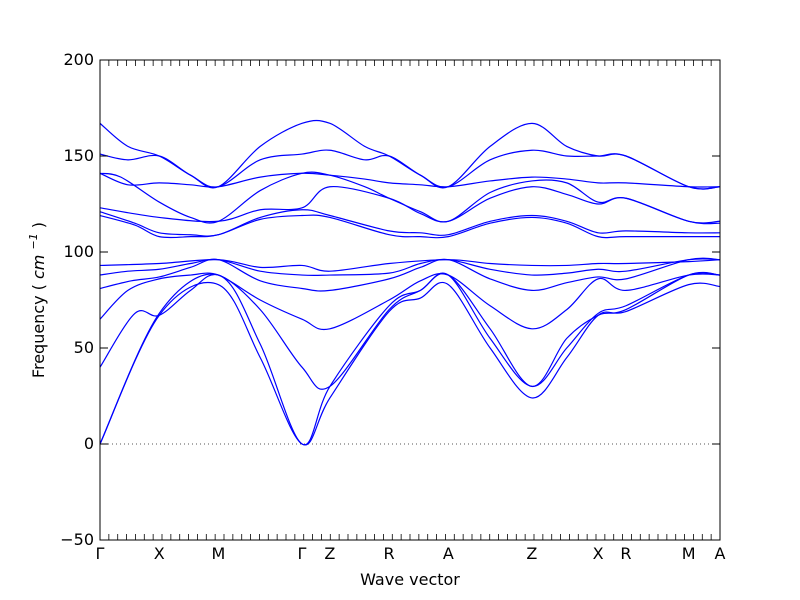 Image resolution: width=800 pixels, height=600 pixels. Describe the element at coordinates (77, 299) in the screenshot. I see `y-tick-labels: −50 0 50 100 150 200` at that location.